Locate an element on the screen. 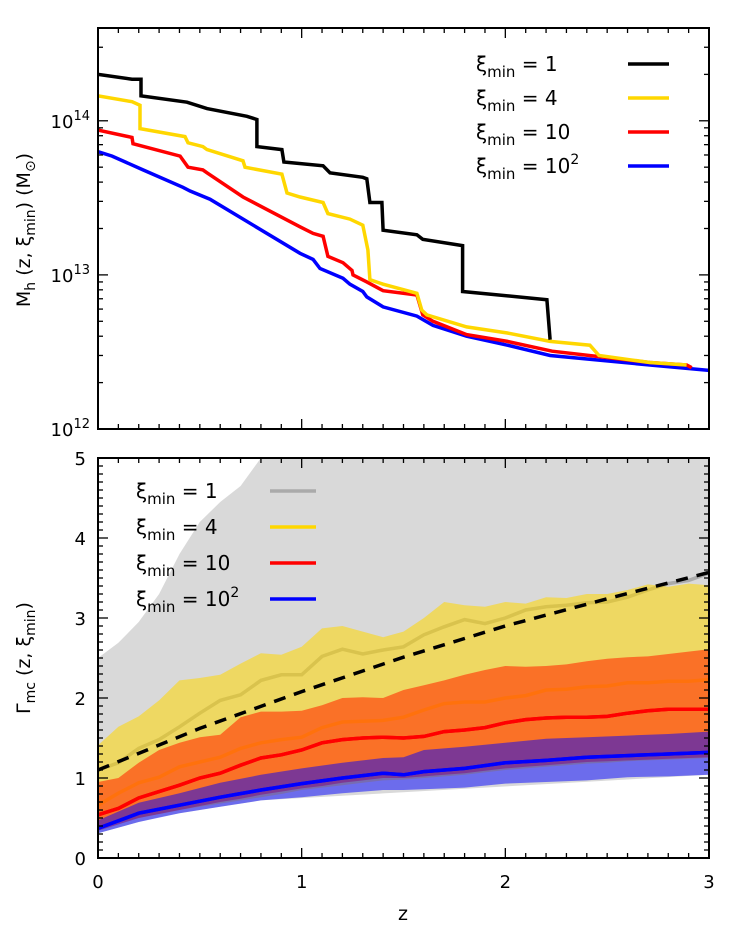 Image resolution: width=747 pixels, height=934 pixels. label-part: Γ is located at coordinates (24, 708).